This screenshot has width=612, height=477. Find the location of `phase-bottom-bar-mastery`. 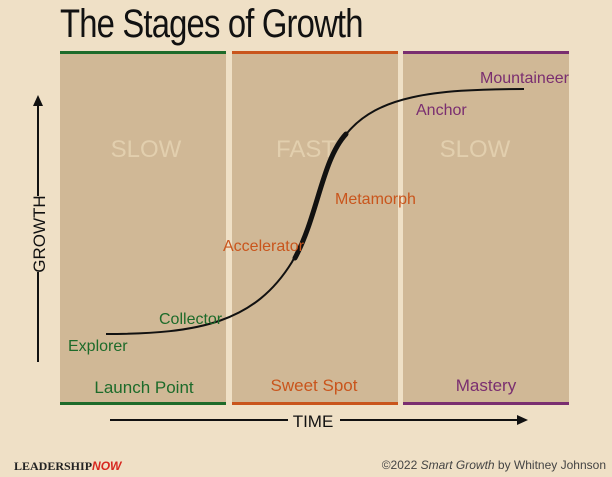

phase-bottom-bar-mastery is located at coordinates (486, 403).